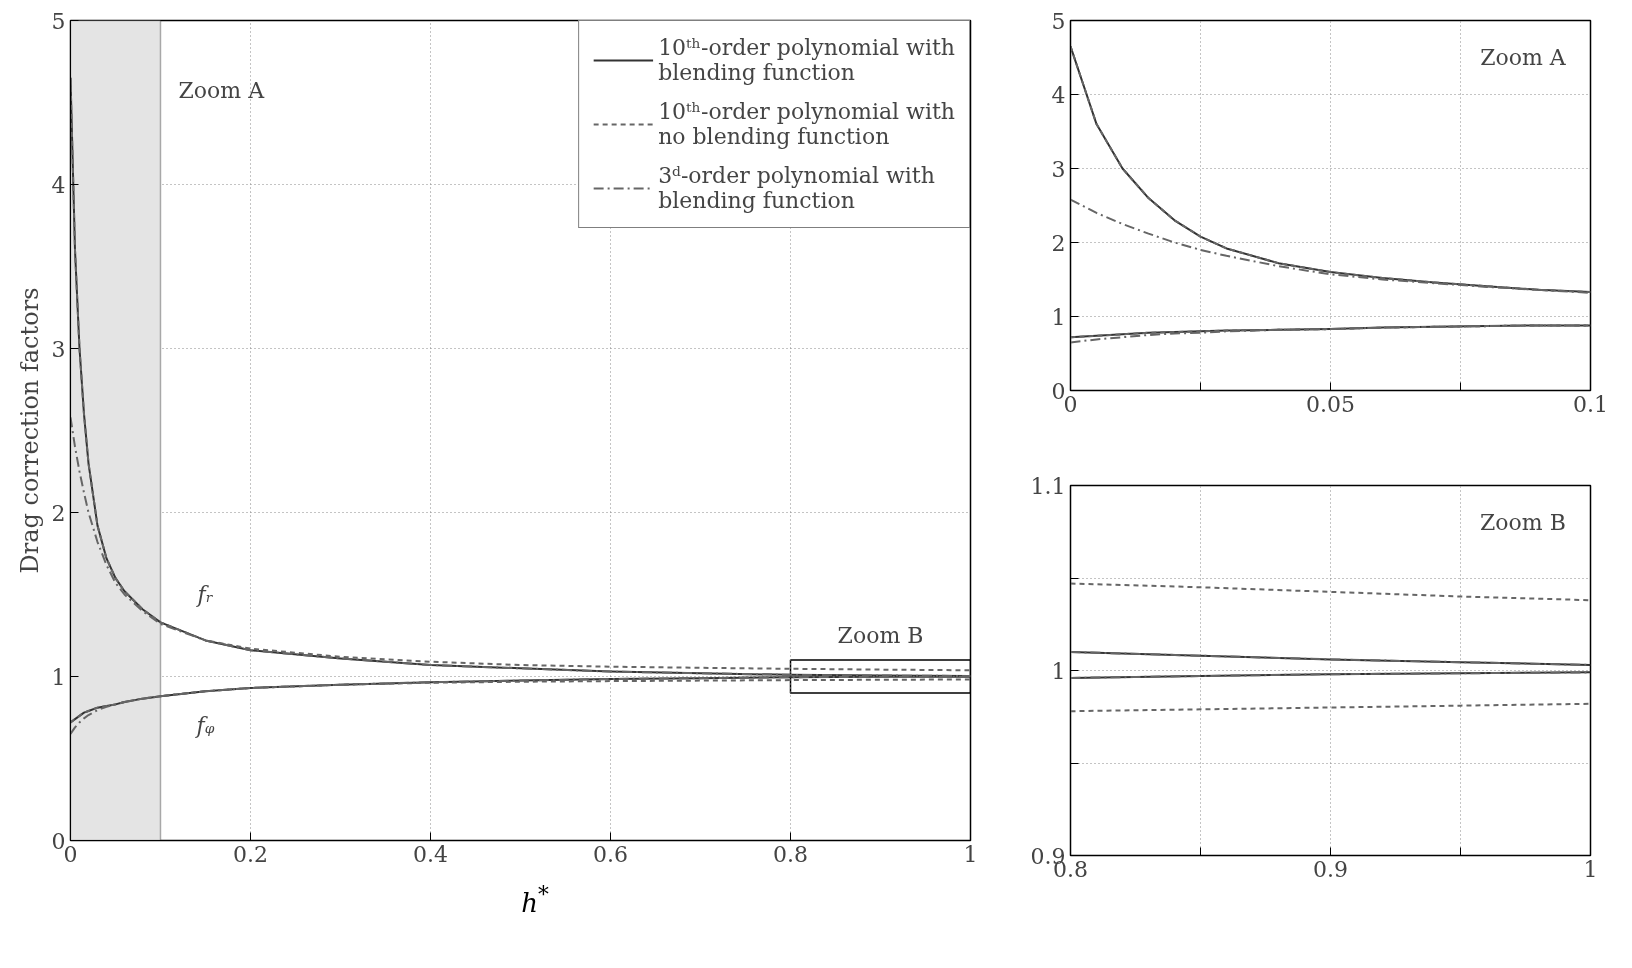 The image size is (1632, 968). Describe the element at coordinates (1330, 404) in the screenshot. I see `x-tick-label: 0.05` at that location.